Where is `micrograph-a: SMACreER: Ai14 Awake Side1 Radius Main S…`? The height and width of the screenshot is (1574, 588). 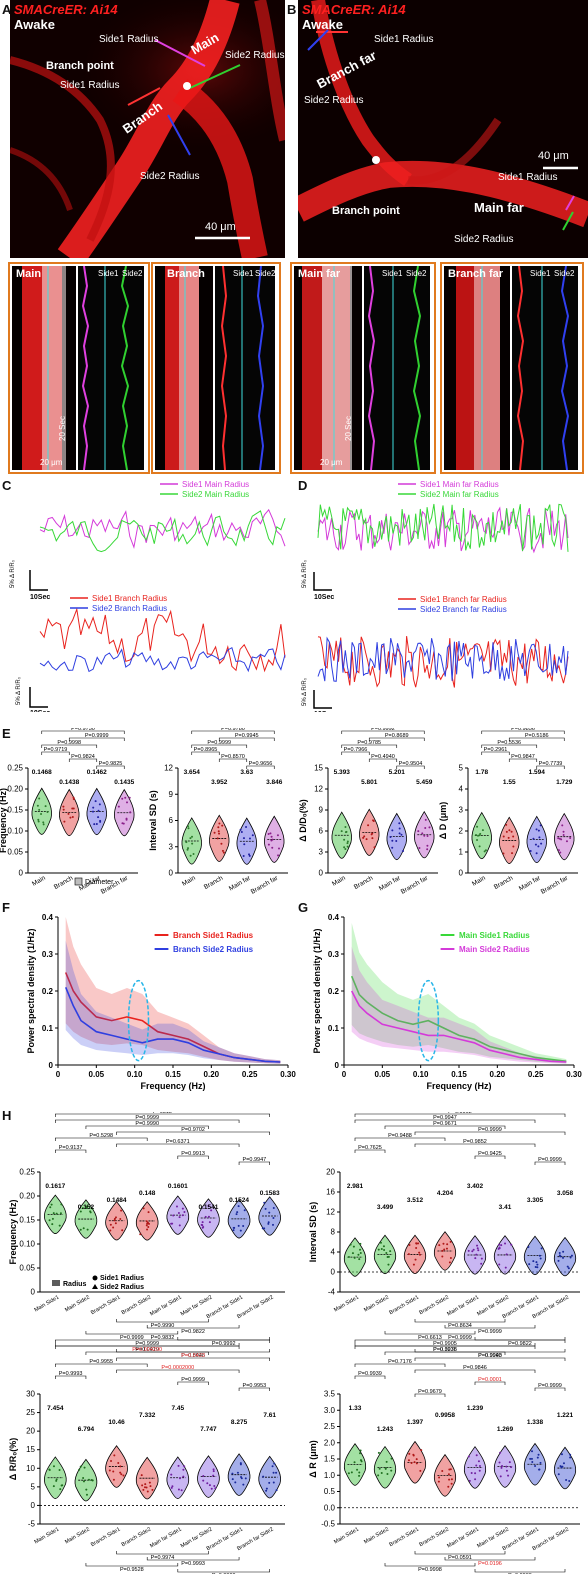 micrograph-a: SMACreER: Ai14 Awake Side1 Radius Main S… is located at coordinates (147, 129).